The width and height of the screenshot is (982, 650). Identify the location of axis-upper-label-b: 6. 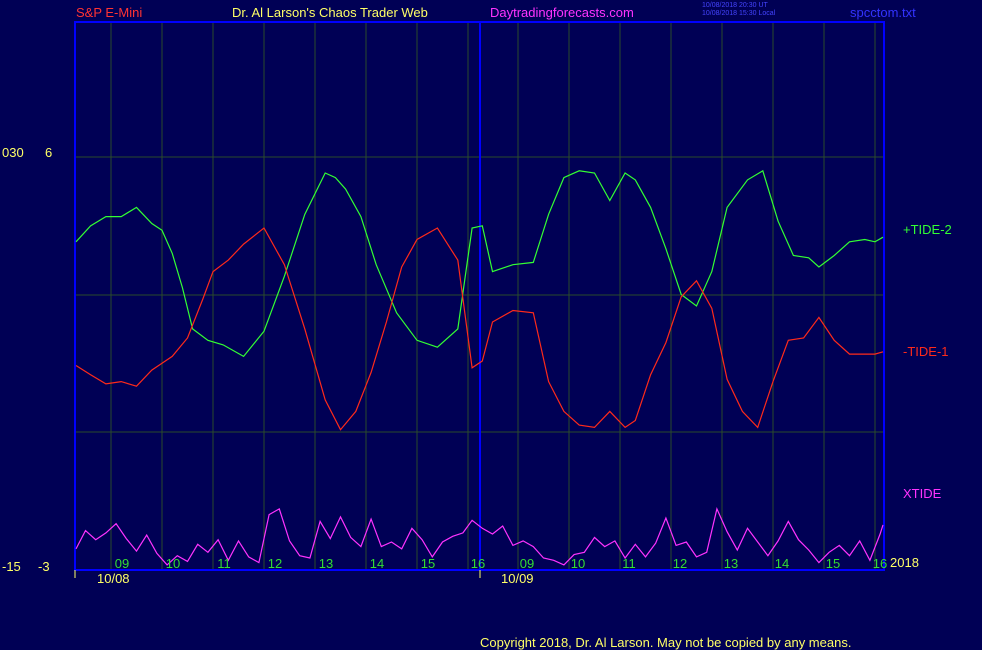
(49, 152).